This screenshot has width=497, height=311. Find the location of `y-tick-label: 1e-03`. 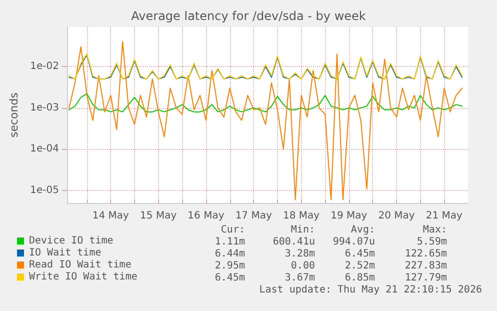

y-tick-label: 1e-03 is located at coordinates (44, 108).